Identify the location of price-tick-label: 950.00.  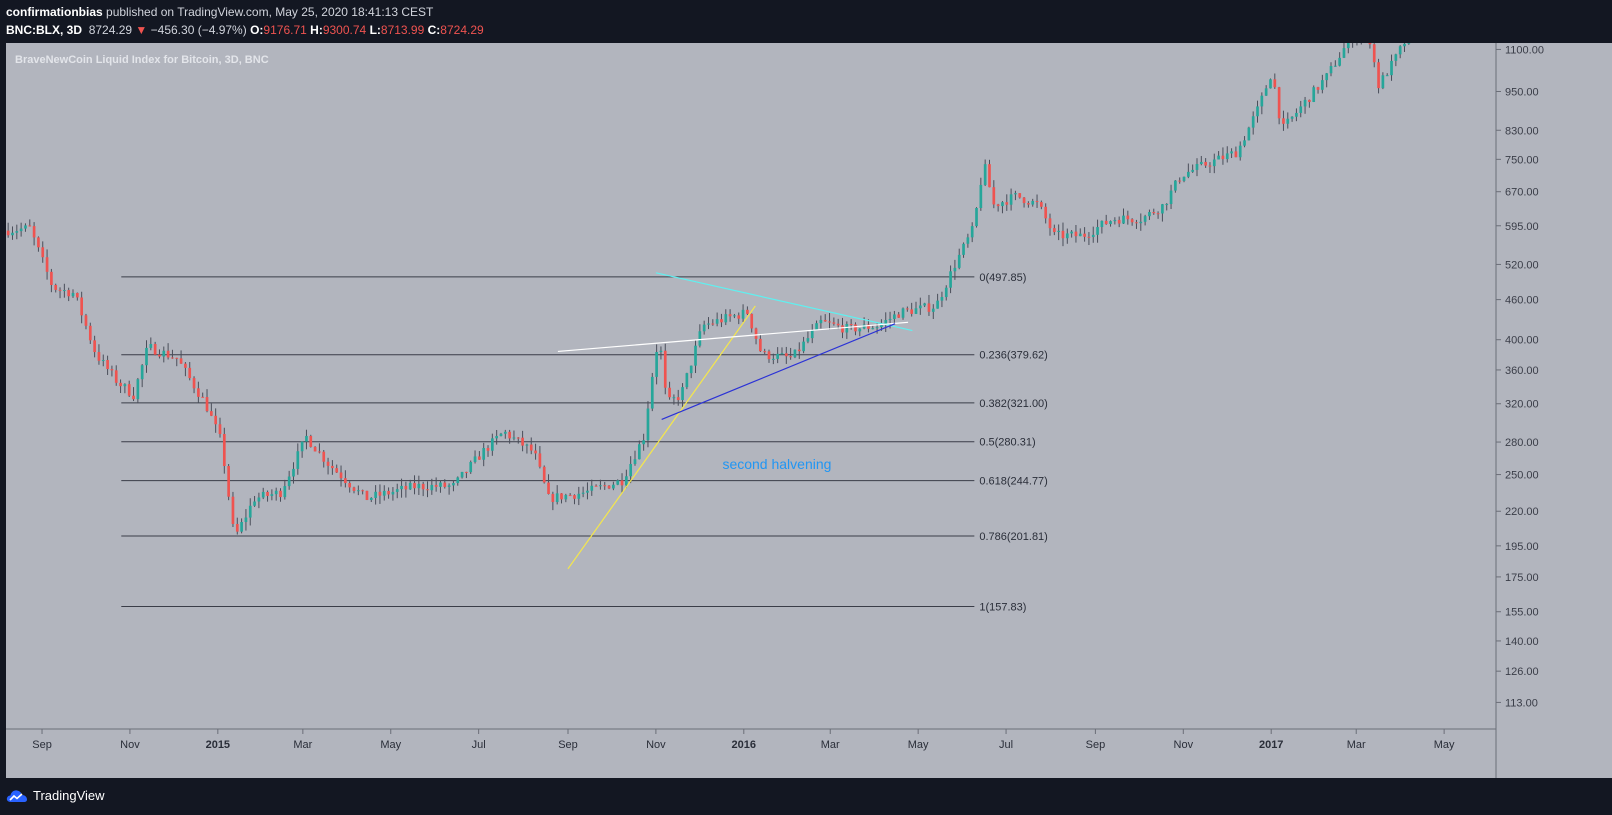
(1522, 93).